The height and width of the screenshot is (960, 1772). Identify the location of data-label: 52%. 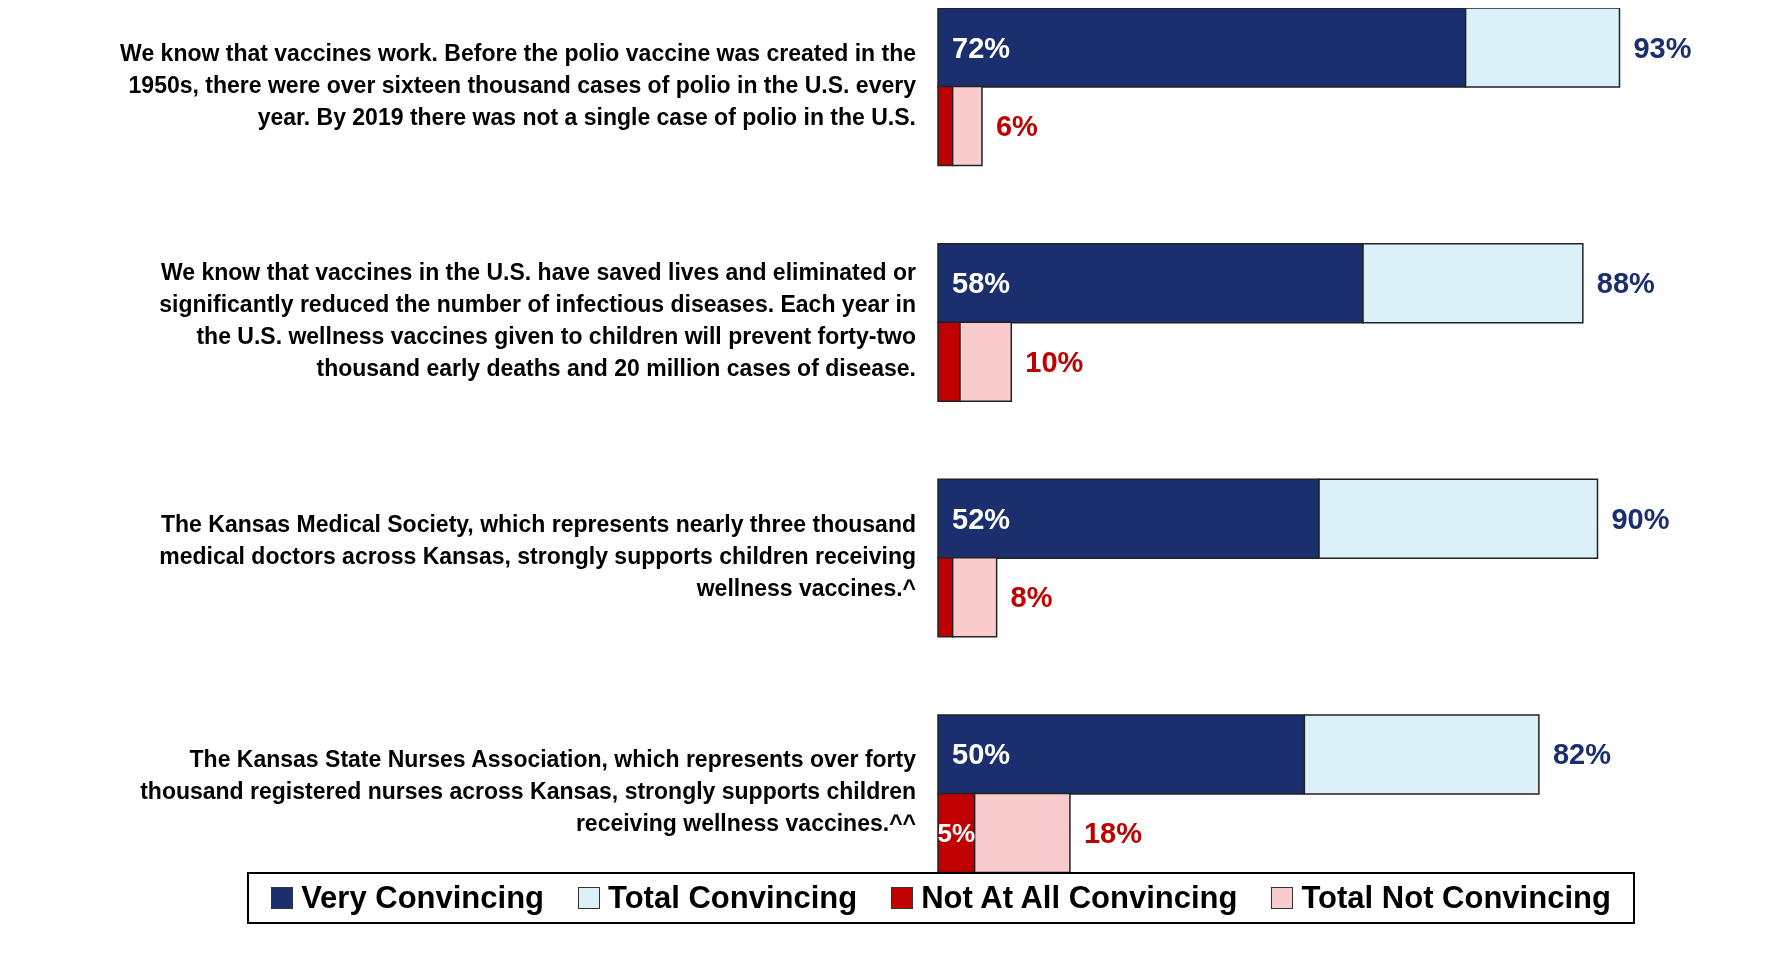
(981, 518).